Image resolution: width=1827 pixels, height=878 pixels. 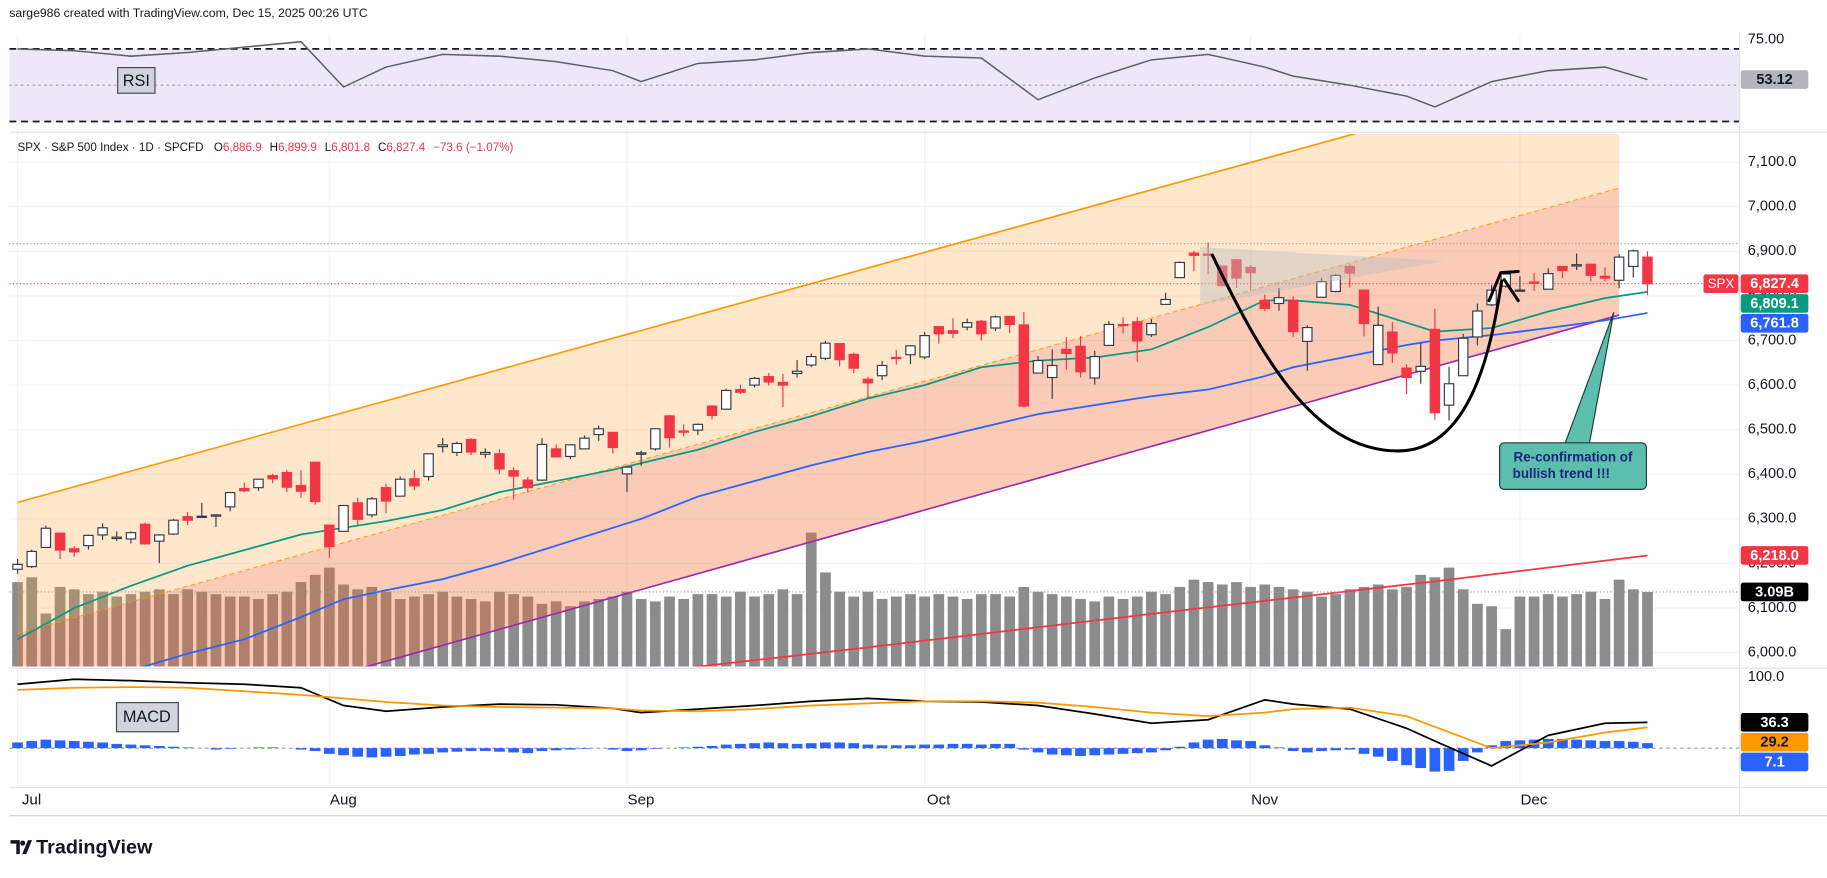 I want to click on callout-text: bullish trend !!!, so click(x=1561, y=473).